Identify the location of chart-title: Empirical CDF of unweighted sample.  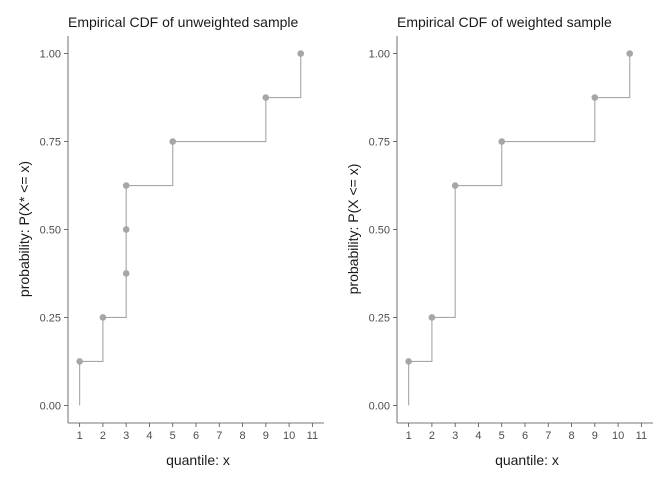
(183, 22).